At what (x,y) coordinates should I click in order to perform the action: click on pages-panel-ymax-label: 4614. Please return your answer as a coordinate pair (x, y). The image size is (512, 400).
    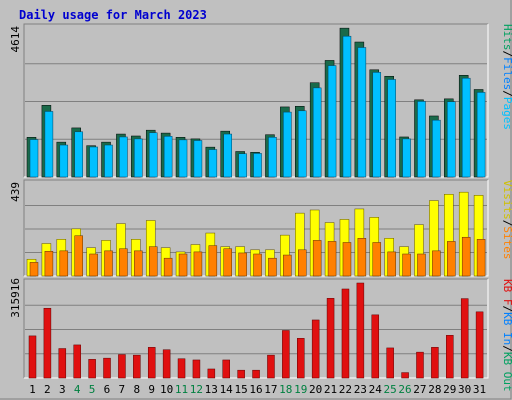
    Looking at the image, I should click on (15, 39).